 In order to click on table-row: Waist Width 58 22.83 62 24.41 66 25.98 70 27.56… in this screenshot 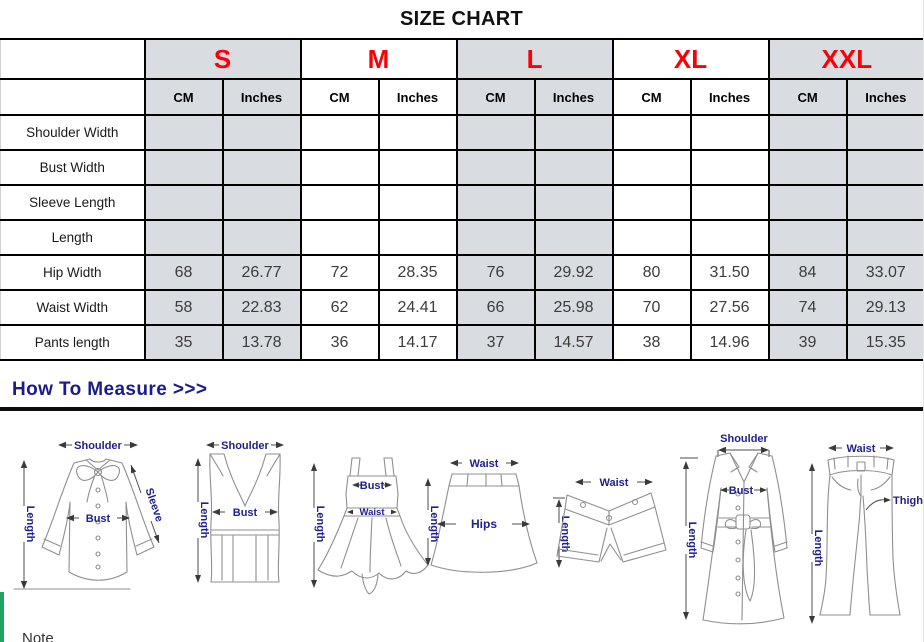, I will do `click(461, 307)`.